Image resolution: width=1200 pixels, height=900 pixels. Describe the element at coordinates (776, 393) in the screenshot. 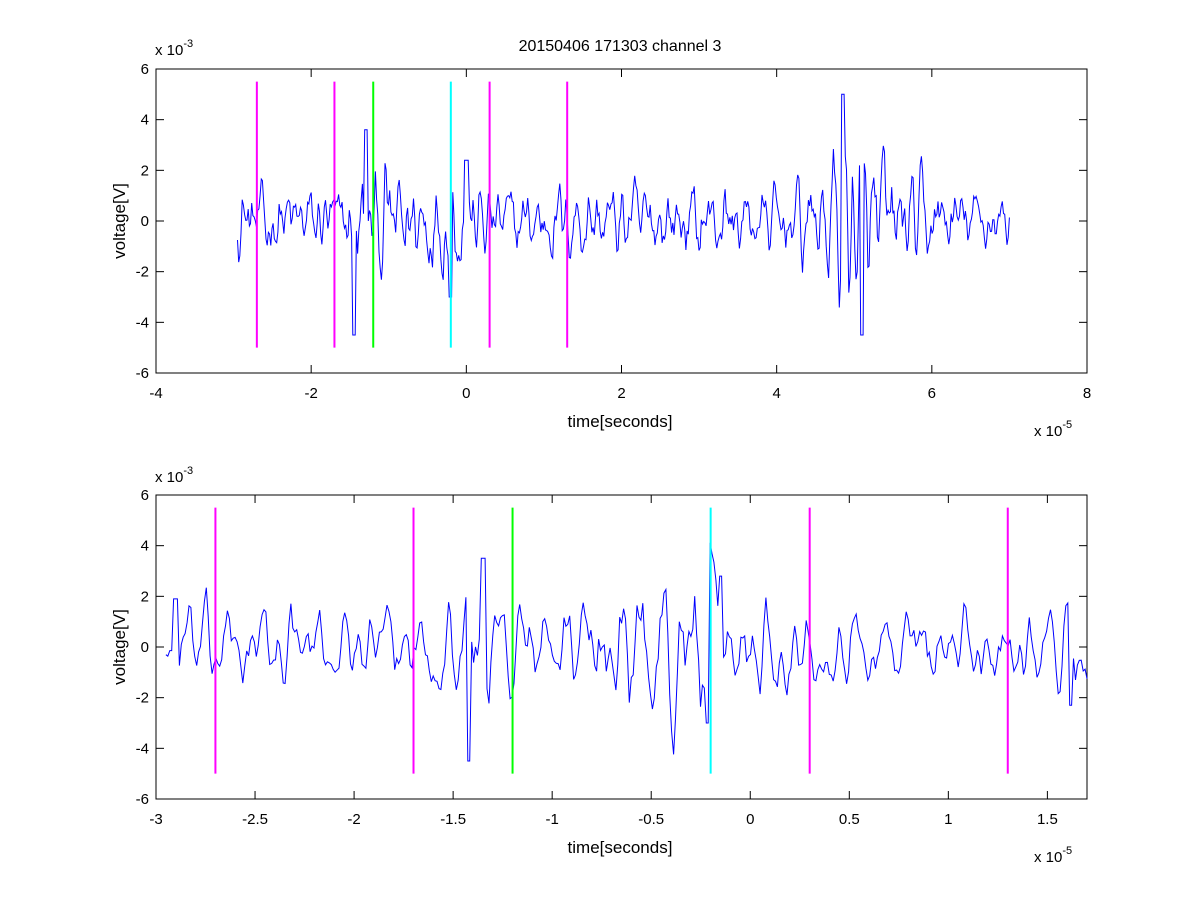

I see `x-tick-label: 4` at that location.